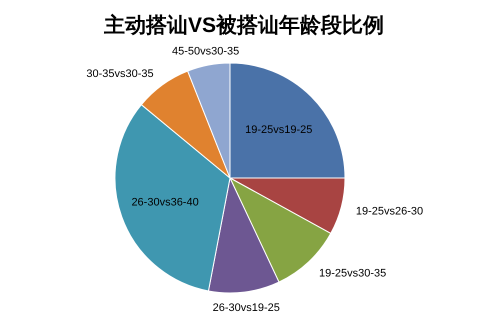  Describe the element at coordinates (390, 211) in the screenshot. I see `slice-label: 19-25vs26-30` at that location.